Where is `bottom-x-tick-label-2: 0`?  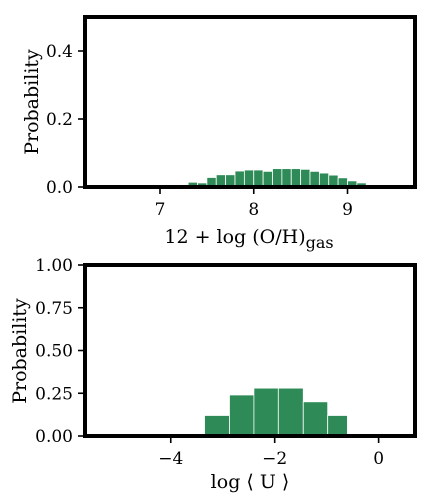
bottom-x-tick-label-2: 0 is located at coordinates (378, 459).